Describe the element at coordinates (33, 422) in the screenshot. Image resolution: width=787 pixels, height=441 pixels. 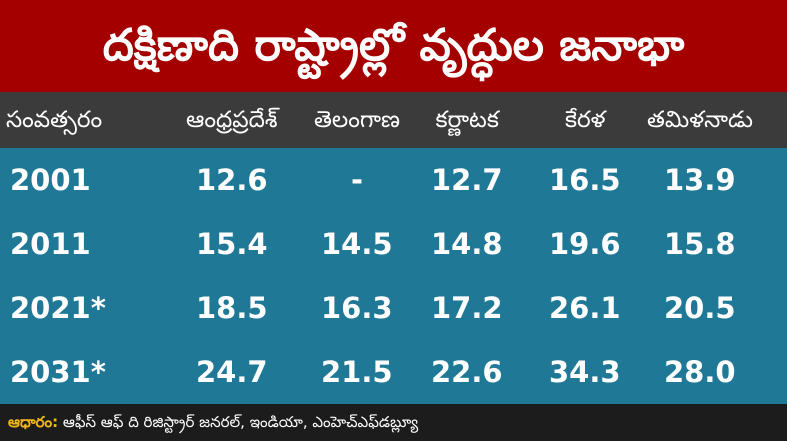
I see `source-label: ఆధారం:` at that location.